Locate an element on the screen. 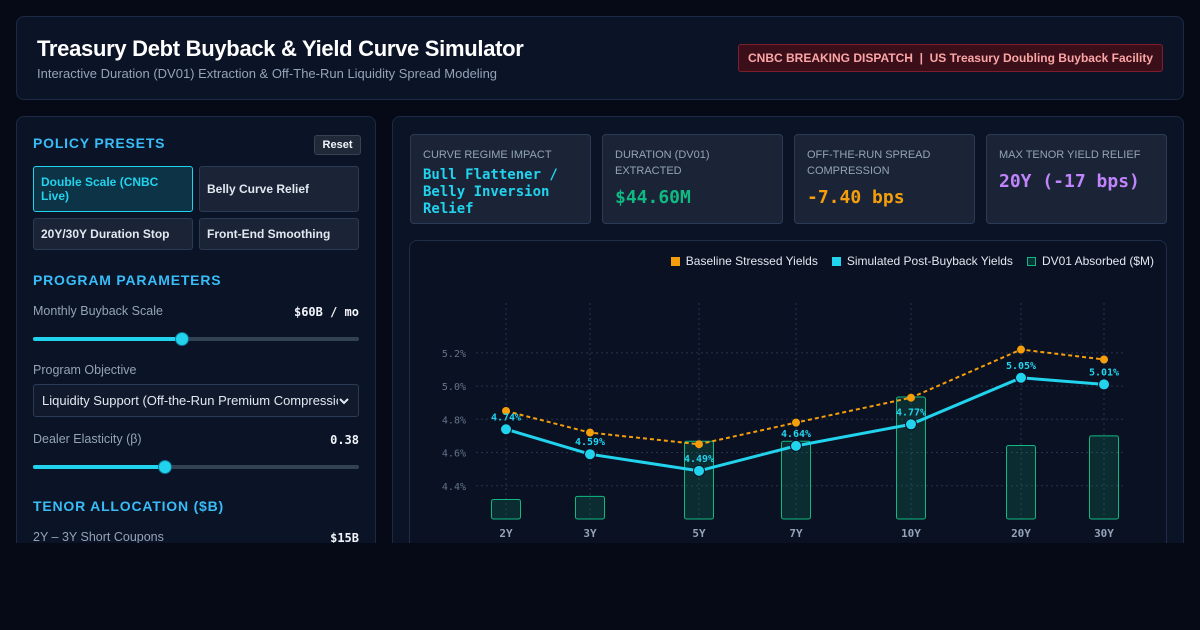 This screenshot has width=1200, height=630. x-tick-label: 2Y is located at coordinates (506, 533).